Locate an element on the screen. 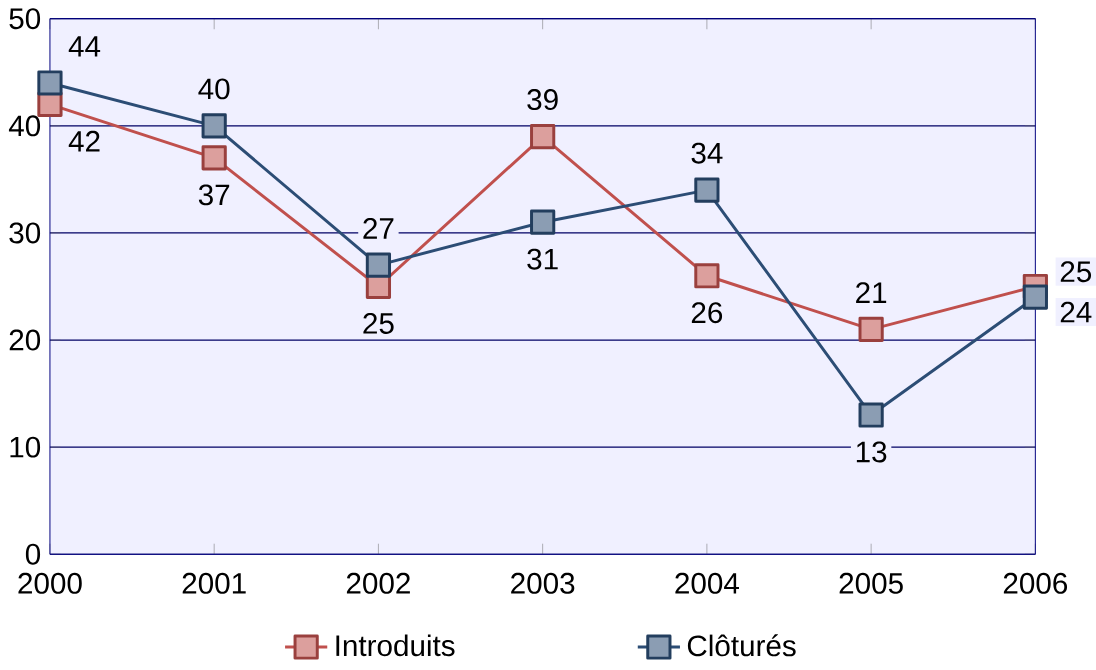  y-tick-label: 10 is located at coordinates (25, 447).